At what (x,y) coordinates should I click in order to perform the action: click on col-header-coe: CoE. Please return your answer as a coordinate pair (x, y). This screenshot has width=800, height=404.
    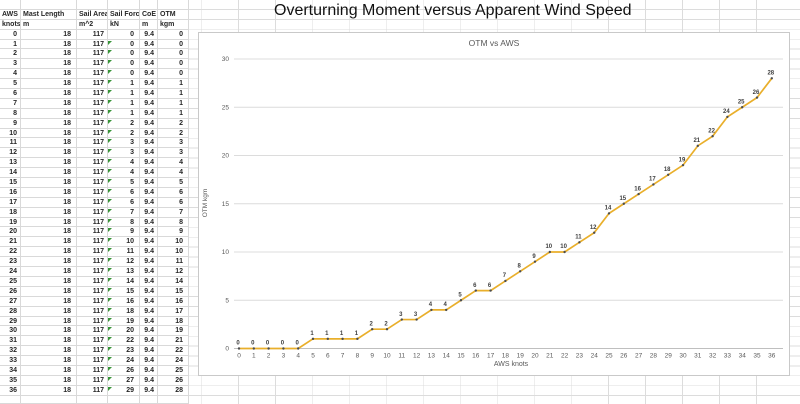
    Looking at the image, I should click on (149, 14).